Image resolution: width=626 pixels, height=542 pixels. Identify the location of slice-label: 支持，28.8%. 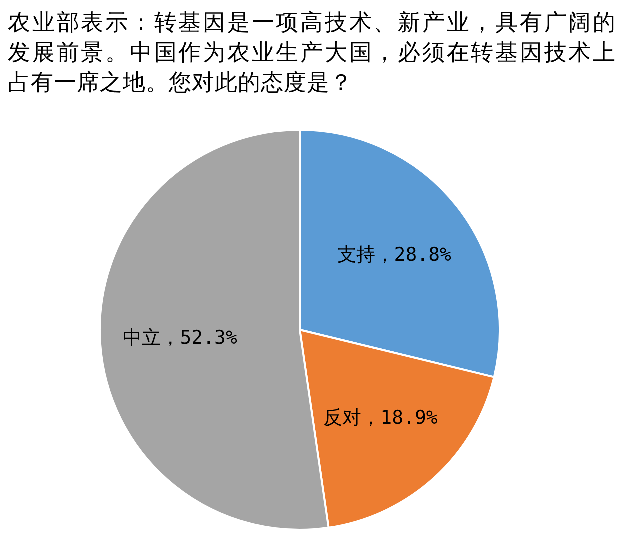
(394, 255).